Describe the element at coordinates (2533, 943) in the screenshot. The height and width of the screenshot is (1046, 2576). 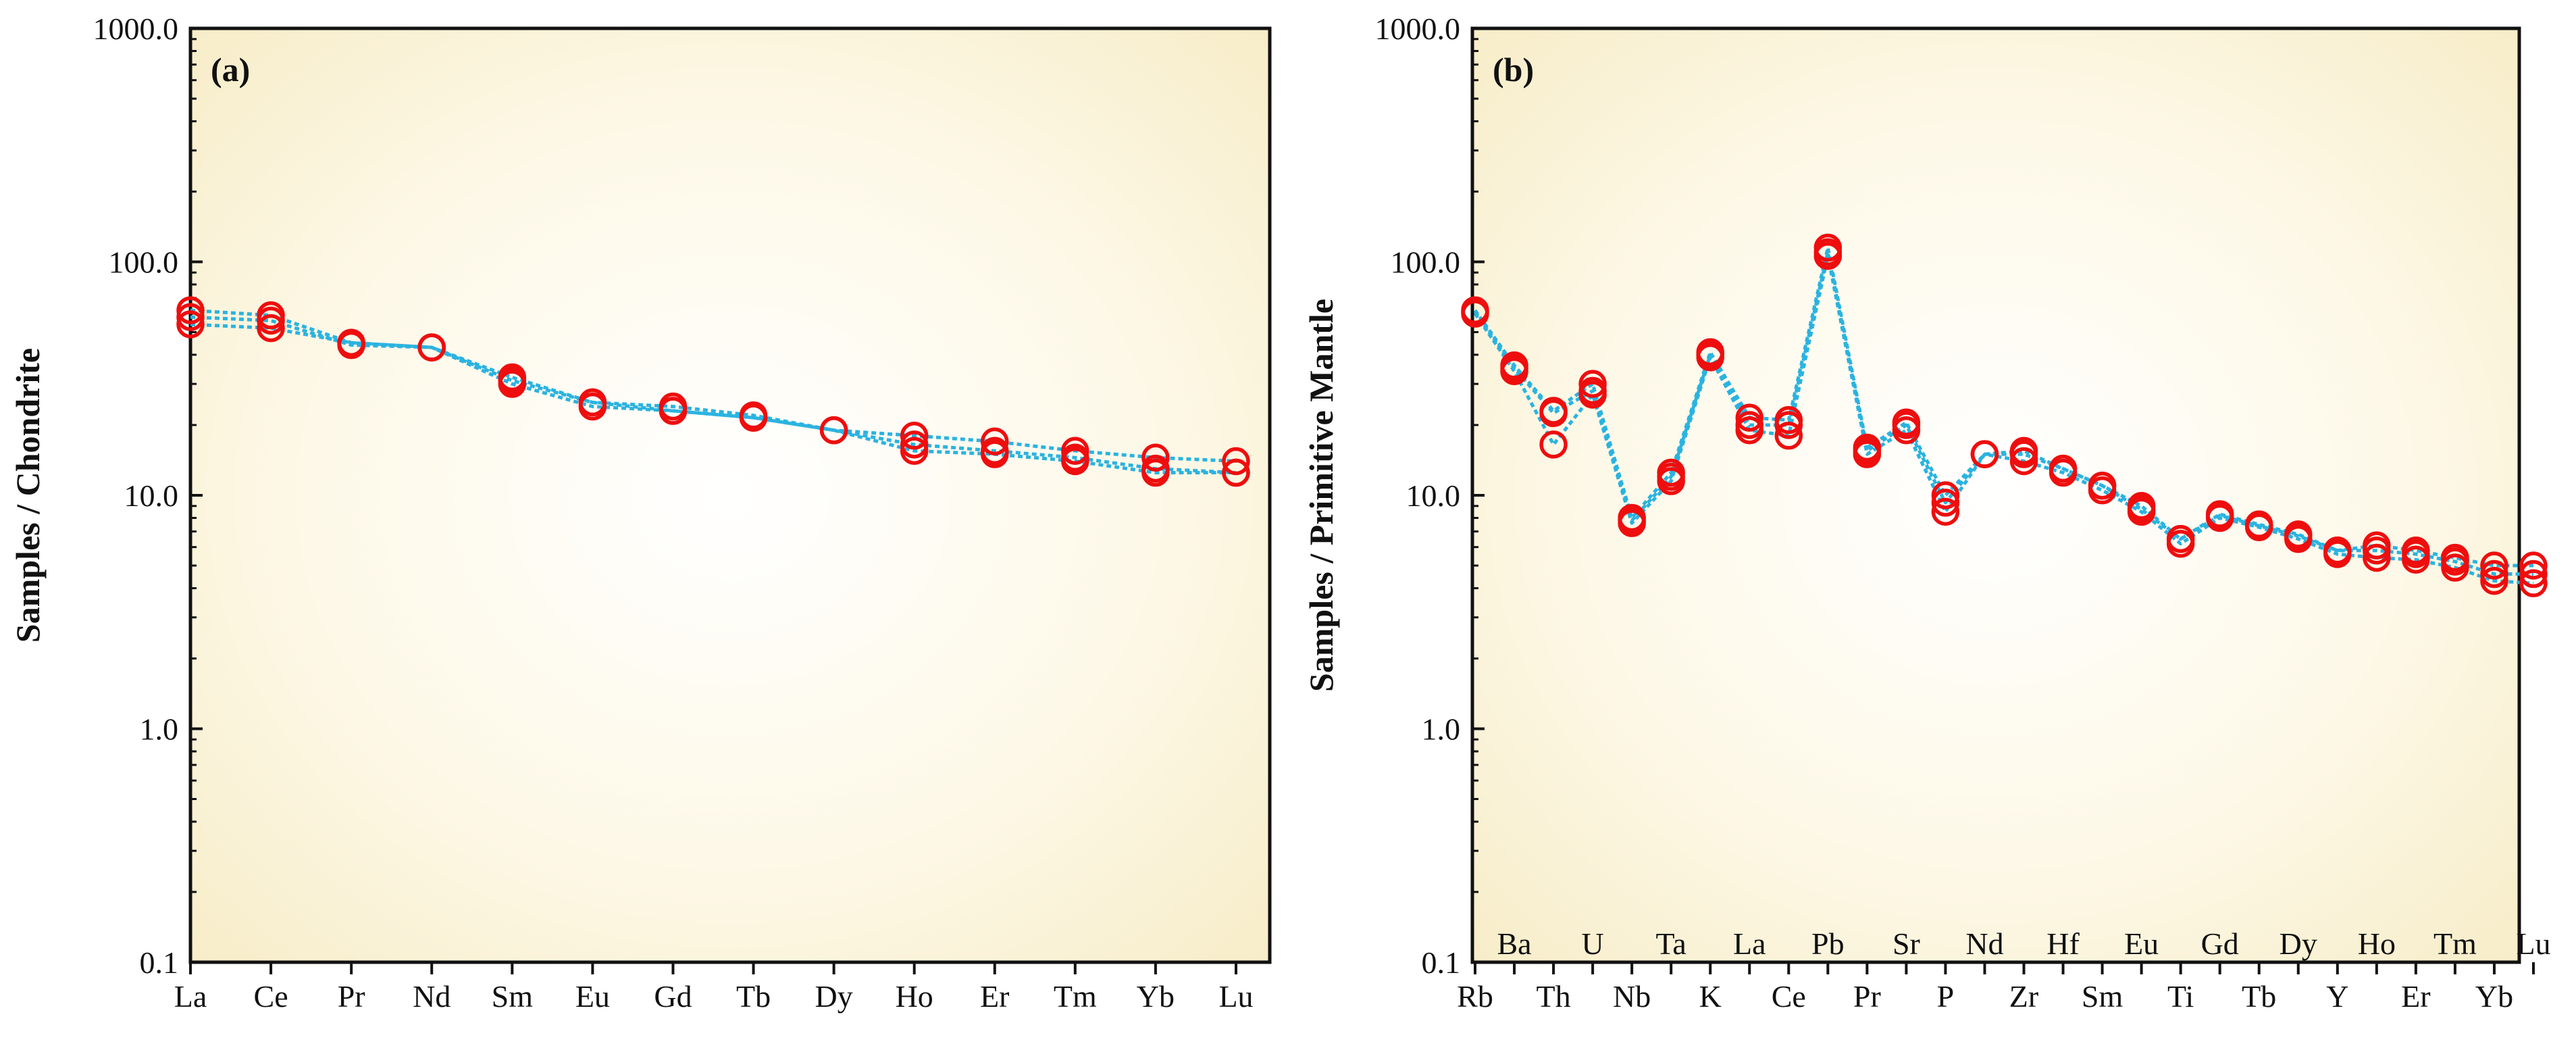
I see `x-tick-label-top: Lu` at that location.